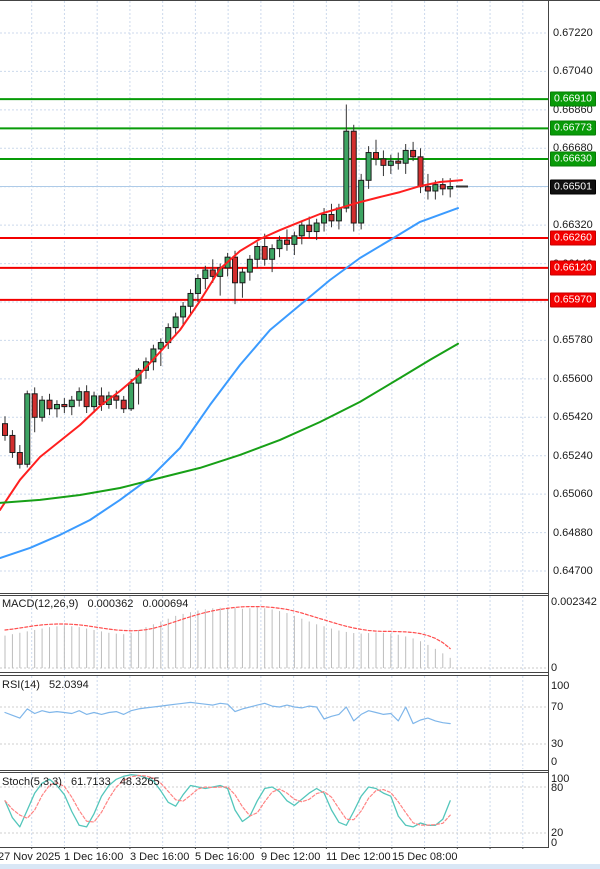  I want to click on rsi-indicator-label: RSI(14) 52.0394, so click(48, 685).